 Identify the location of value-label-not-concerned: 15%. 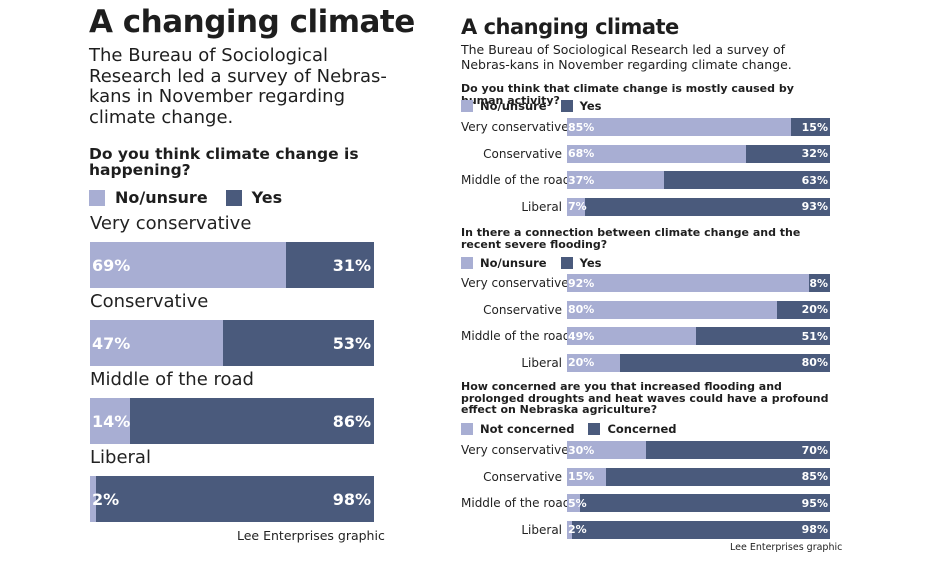
(581, 476).